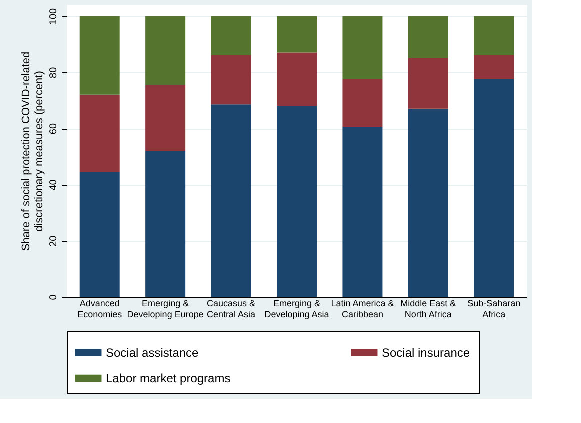  I want to click on legend-label: Social assistance, so click(153, 353).